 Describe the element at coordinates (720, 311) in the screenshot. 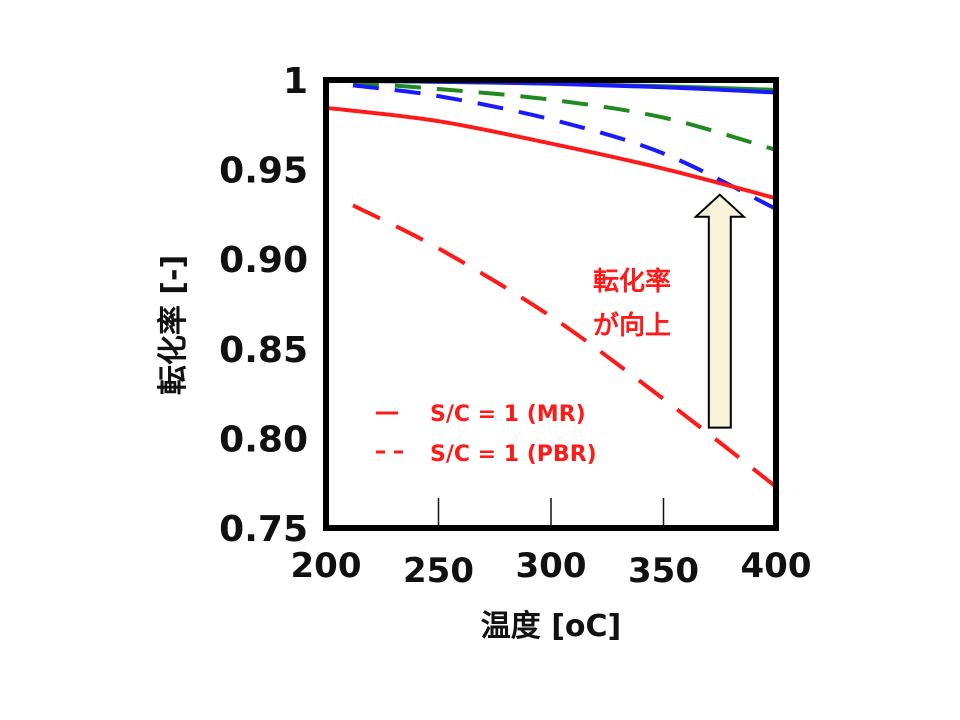

I see `up-arrow-icon` at that location.